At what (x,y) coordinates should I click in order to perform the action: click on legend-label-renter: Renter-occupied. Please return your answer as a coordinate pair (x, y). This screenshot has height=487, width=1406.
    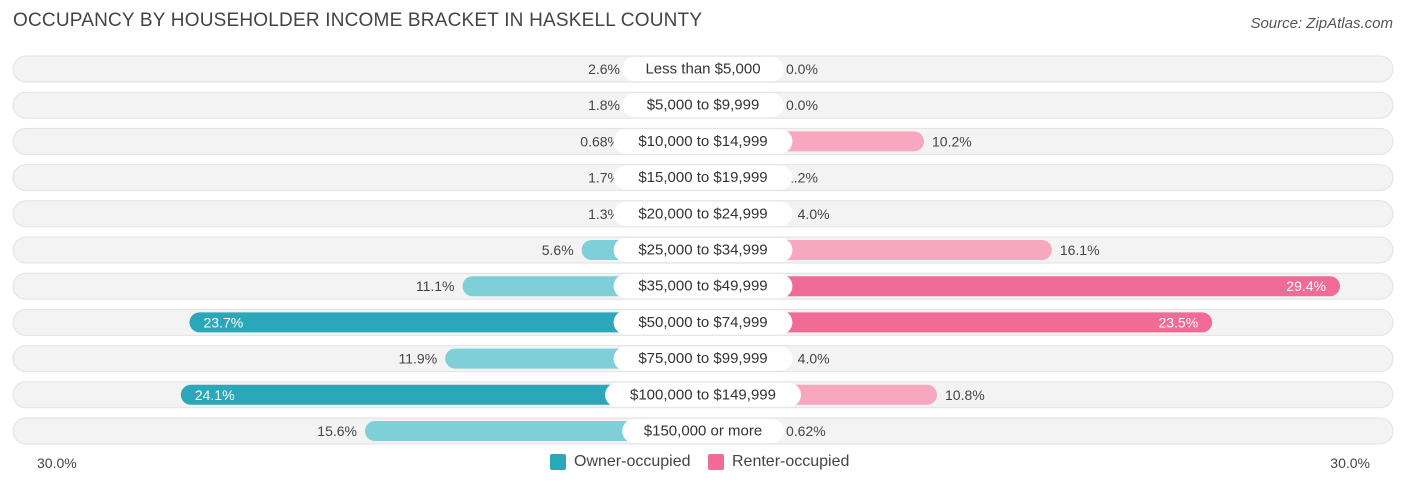
    Looking at the image, I should click on (791, 461).